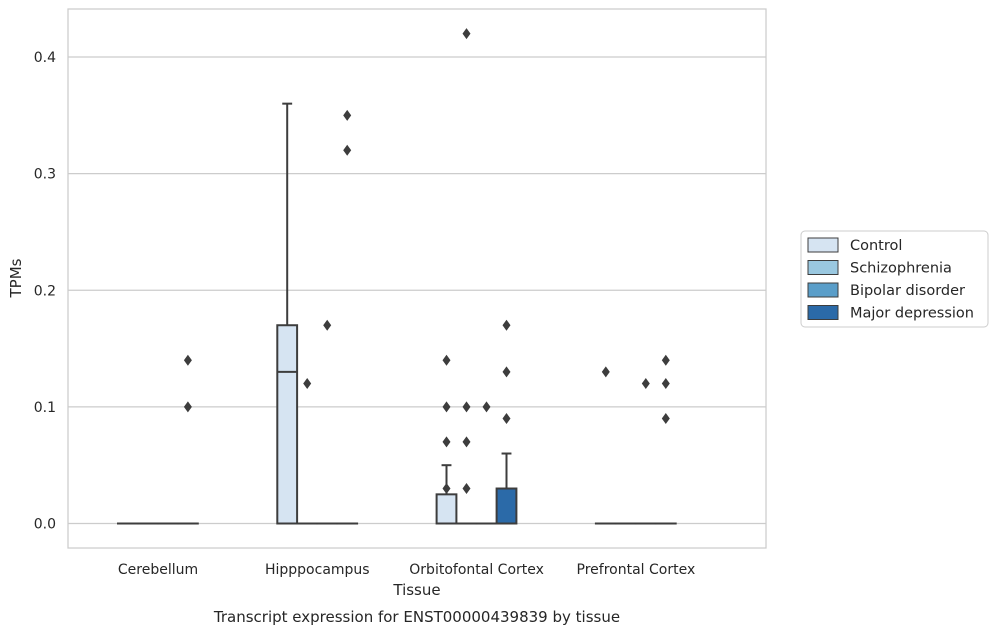 The image size is (997, 634). I want to click on box-orbitofontal-cortex-control, so click(446, 494).